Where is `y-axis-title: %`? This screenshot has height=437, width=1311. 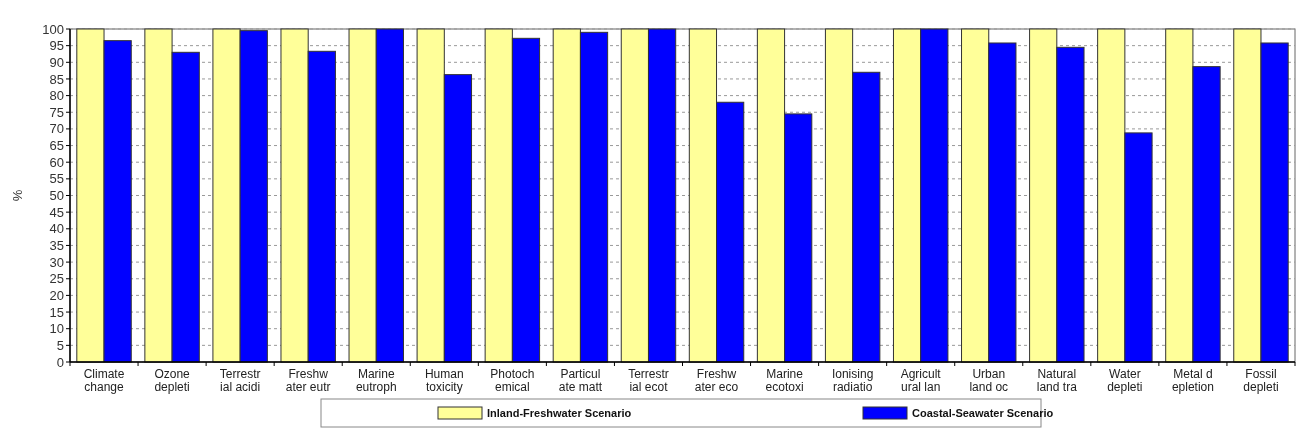
y-axis-title: % is located at coordinates (17, 195).